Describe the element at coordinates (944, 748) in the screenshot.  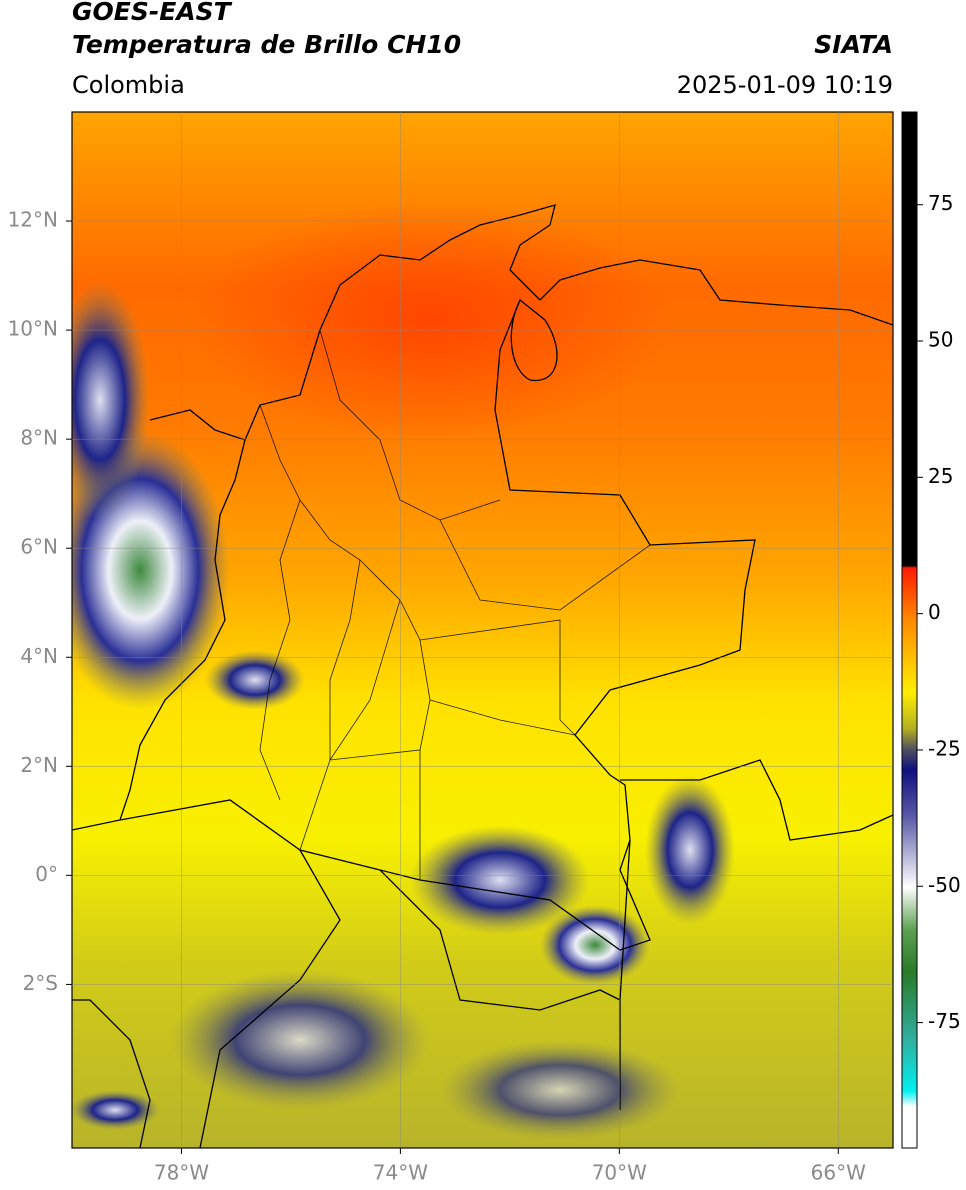
I see `colorbar-tick-label: -25` at that location.